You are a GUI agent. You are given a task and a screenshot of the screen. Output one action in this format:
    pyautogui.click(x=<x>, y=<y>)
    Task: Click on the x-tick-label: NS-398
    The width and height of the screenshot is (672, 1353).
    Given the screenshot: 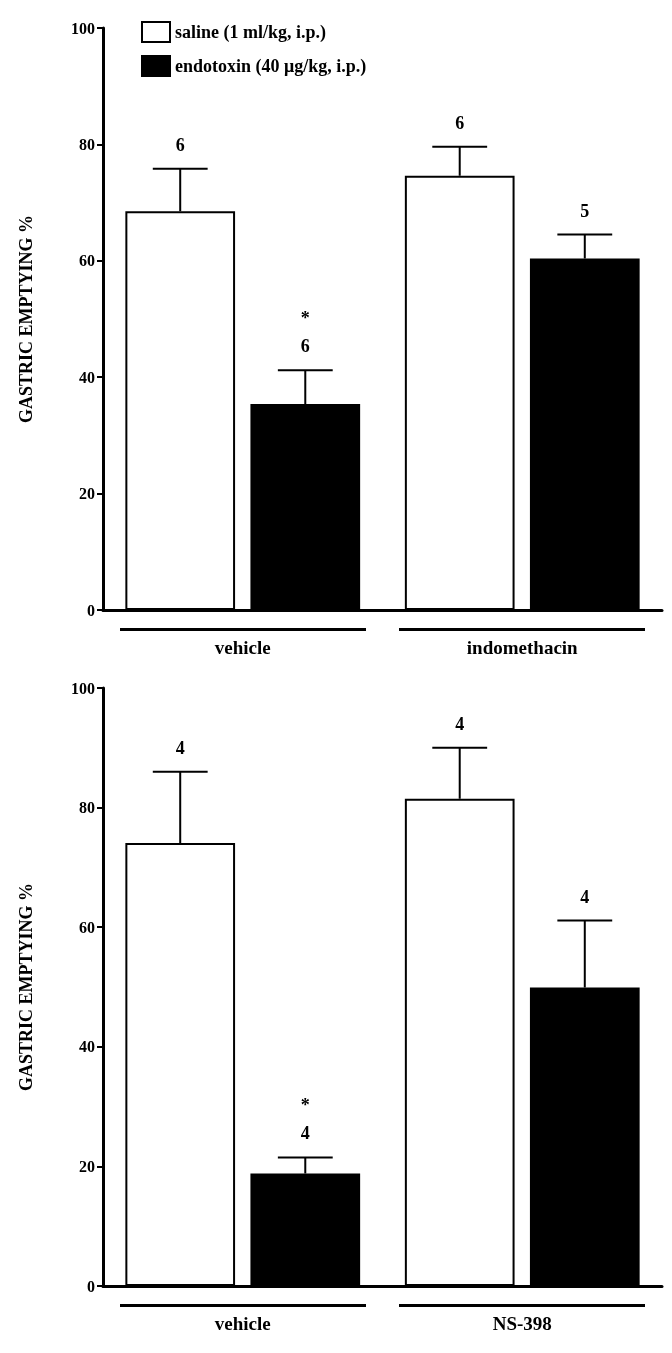 What is the action you would take?
    pyautogui.click(x=522, y=1323)
    